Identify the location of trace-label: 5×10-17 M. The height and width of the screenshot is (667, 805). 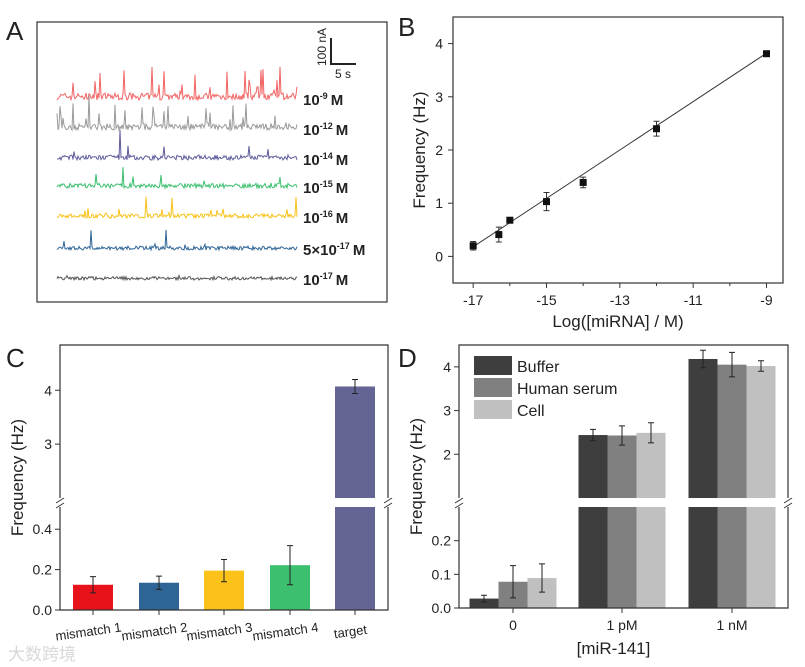
(334, 250).